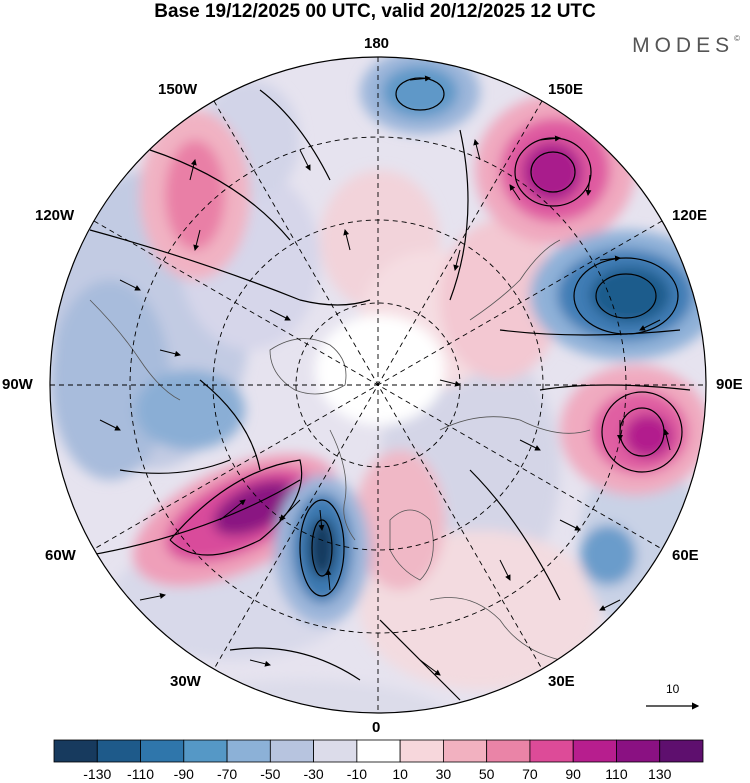  I want to click on lon-label-120e: 120E, so click(690, 215).